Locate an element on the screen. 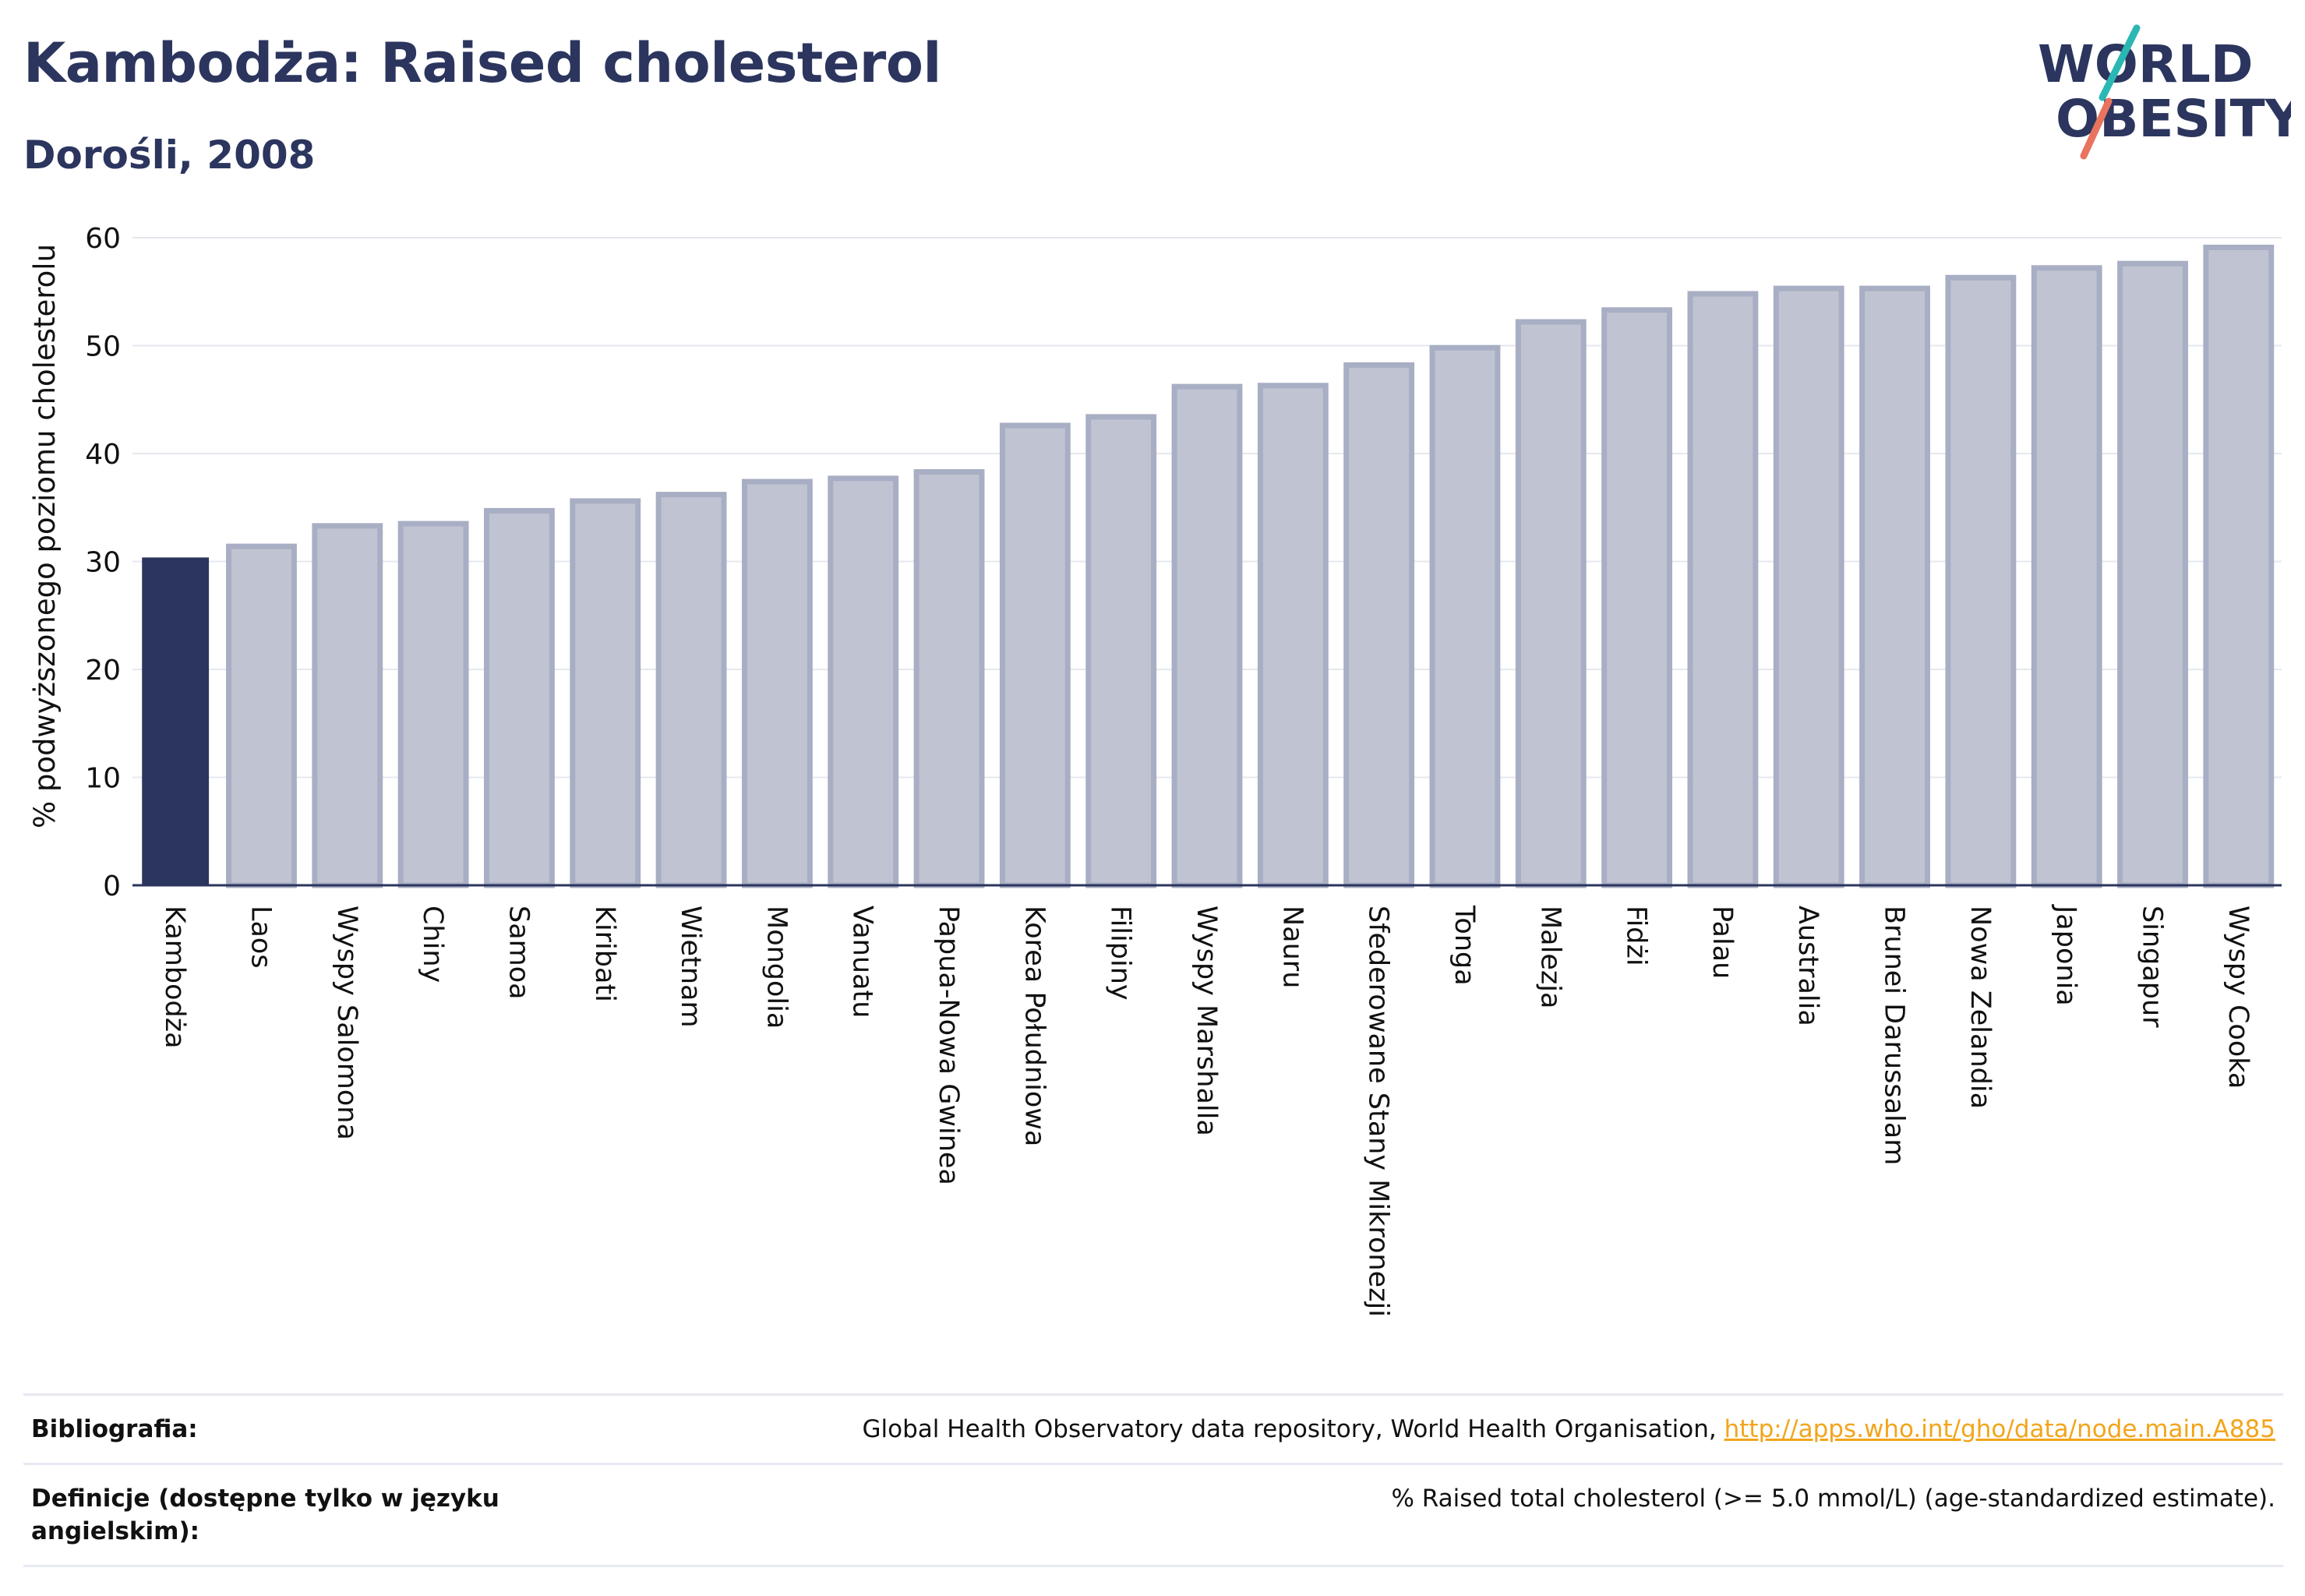 The image size is (2305, 1596). x-tick-label: Papua-Nowa Gwinea is located at coordinates (948, 1045).